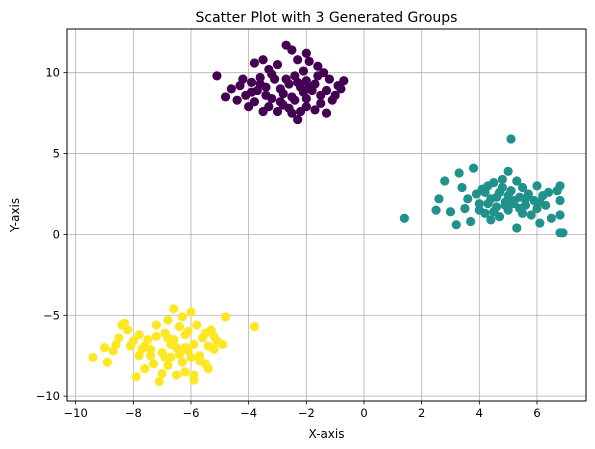 This screenshot has height=449, width=595. I want to click on x-tick-label: 0, so click(363, 413).